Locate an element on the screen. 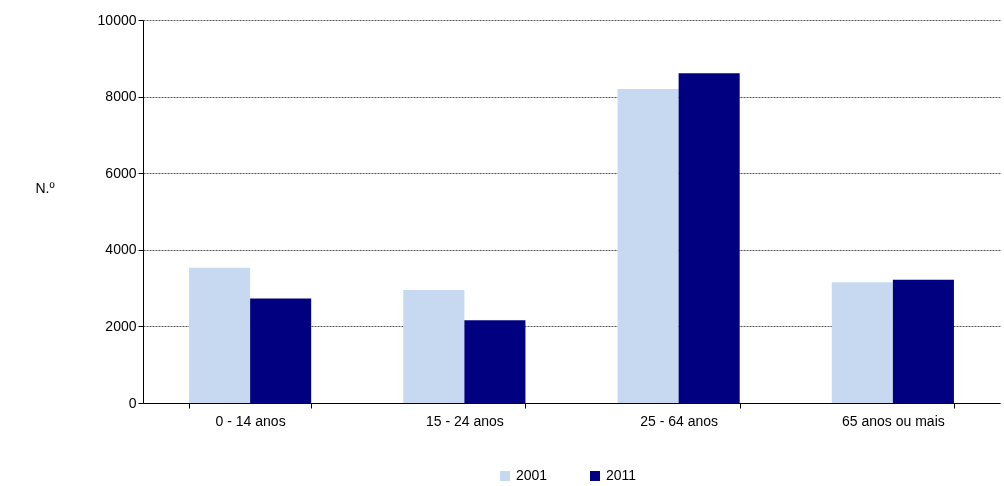 The height and width of the screenshot is (486, 1004). legend-label: 2001 is located at coordinates (532, 475).